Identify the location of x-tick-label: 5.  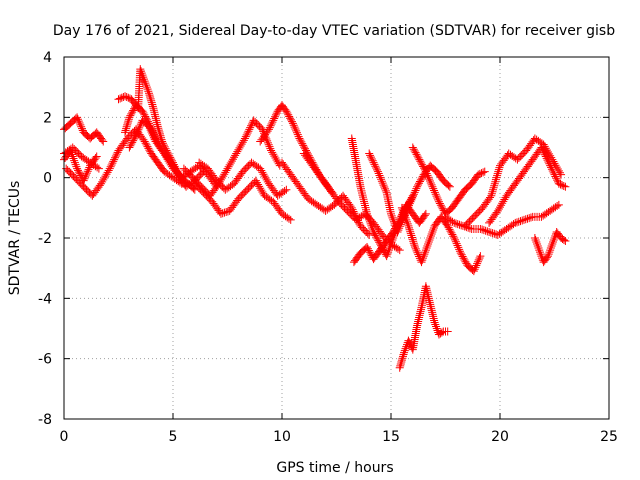
(173, 437).